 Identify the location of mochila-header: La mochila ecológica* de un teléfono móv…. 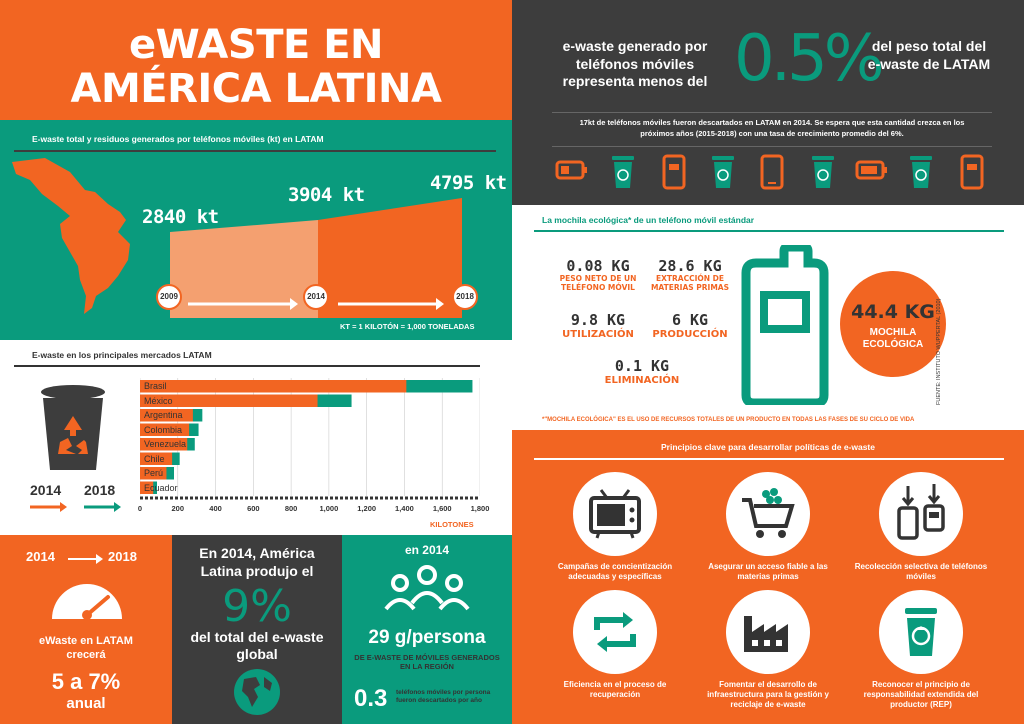
(648, 220).